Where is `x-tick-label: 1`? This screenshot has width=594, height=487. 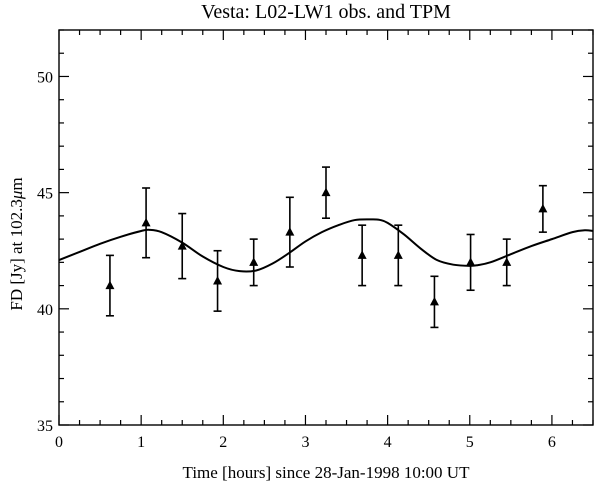
x-tick-label: 1 is located at coordinates (141, 442).